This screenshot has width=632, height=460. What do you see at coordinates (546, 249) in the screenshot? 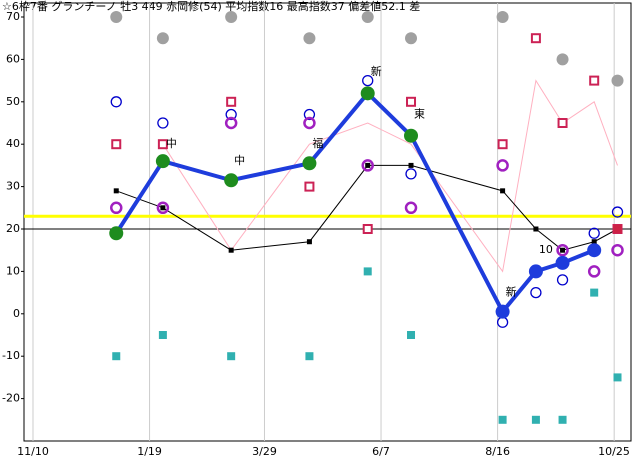
I see `annotation: 10` at bounding box center [546, 249].